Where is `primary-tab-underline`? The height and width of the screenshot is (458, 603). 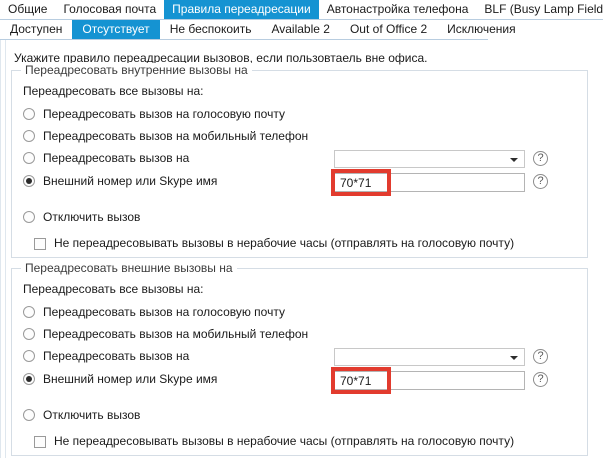 primary-tab-underline is located at coordinates (301, 19).